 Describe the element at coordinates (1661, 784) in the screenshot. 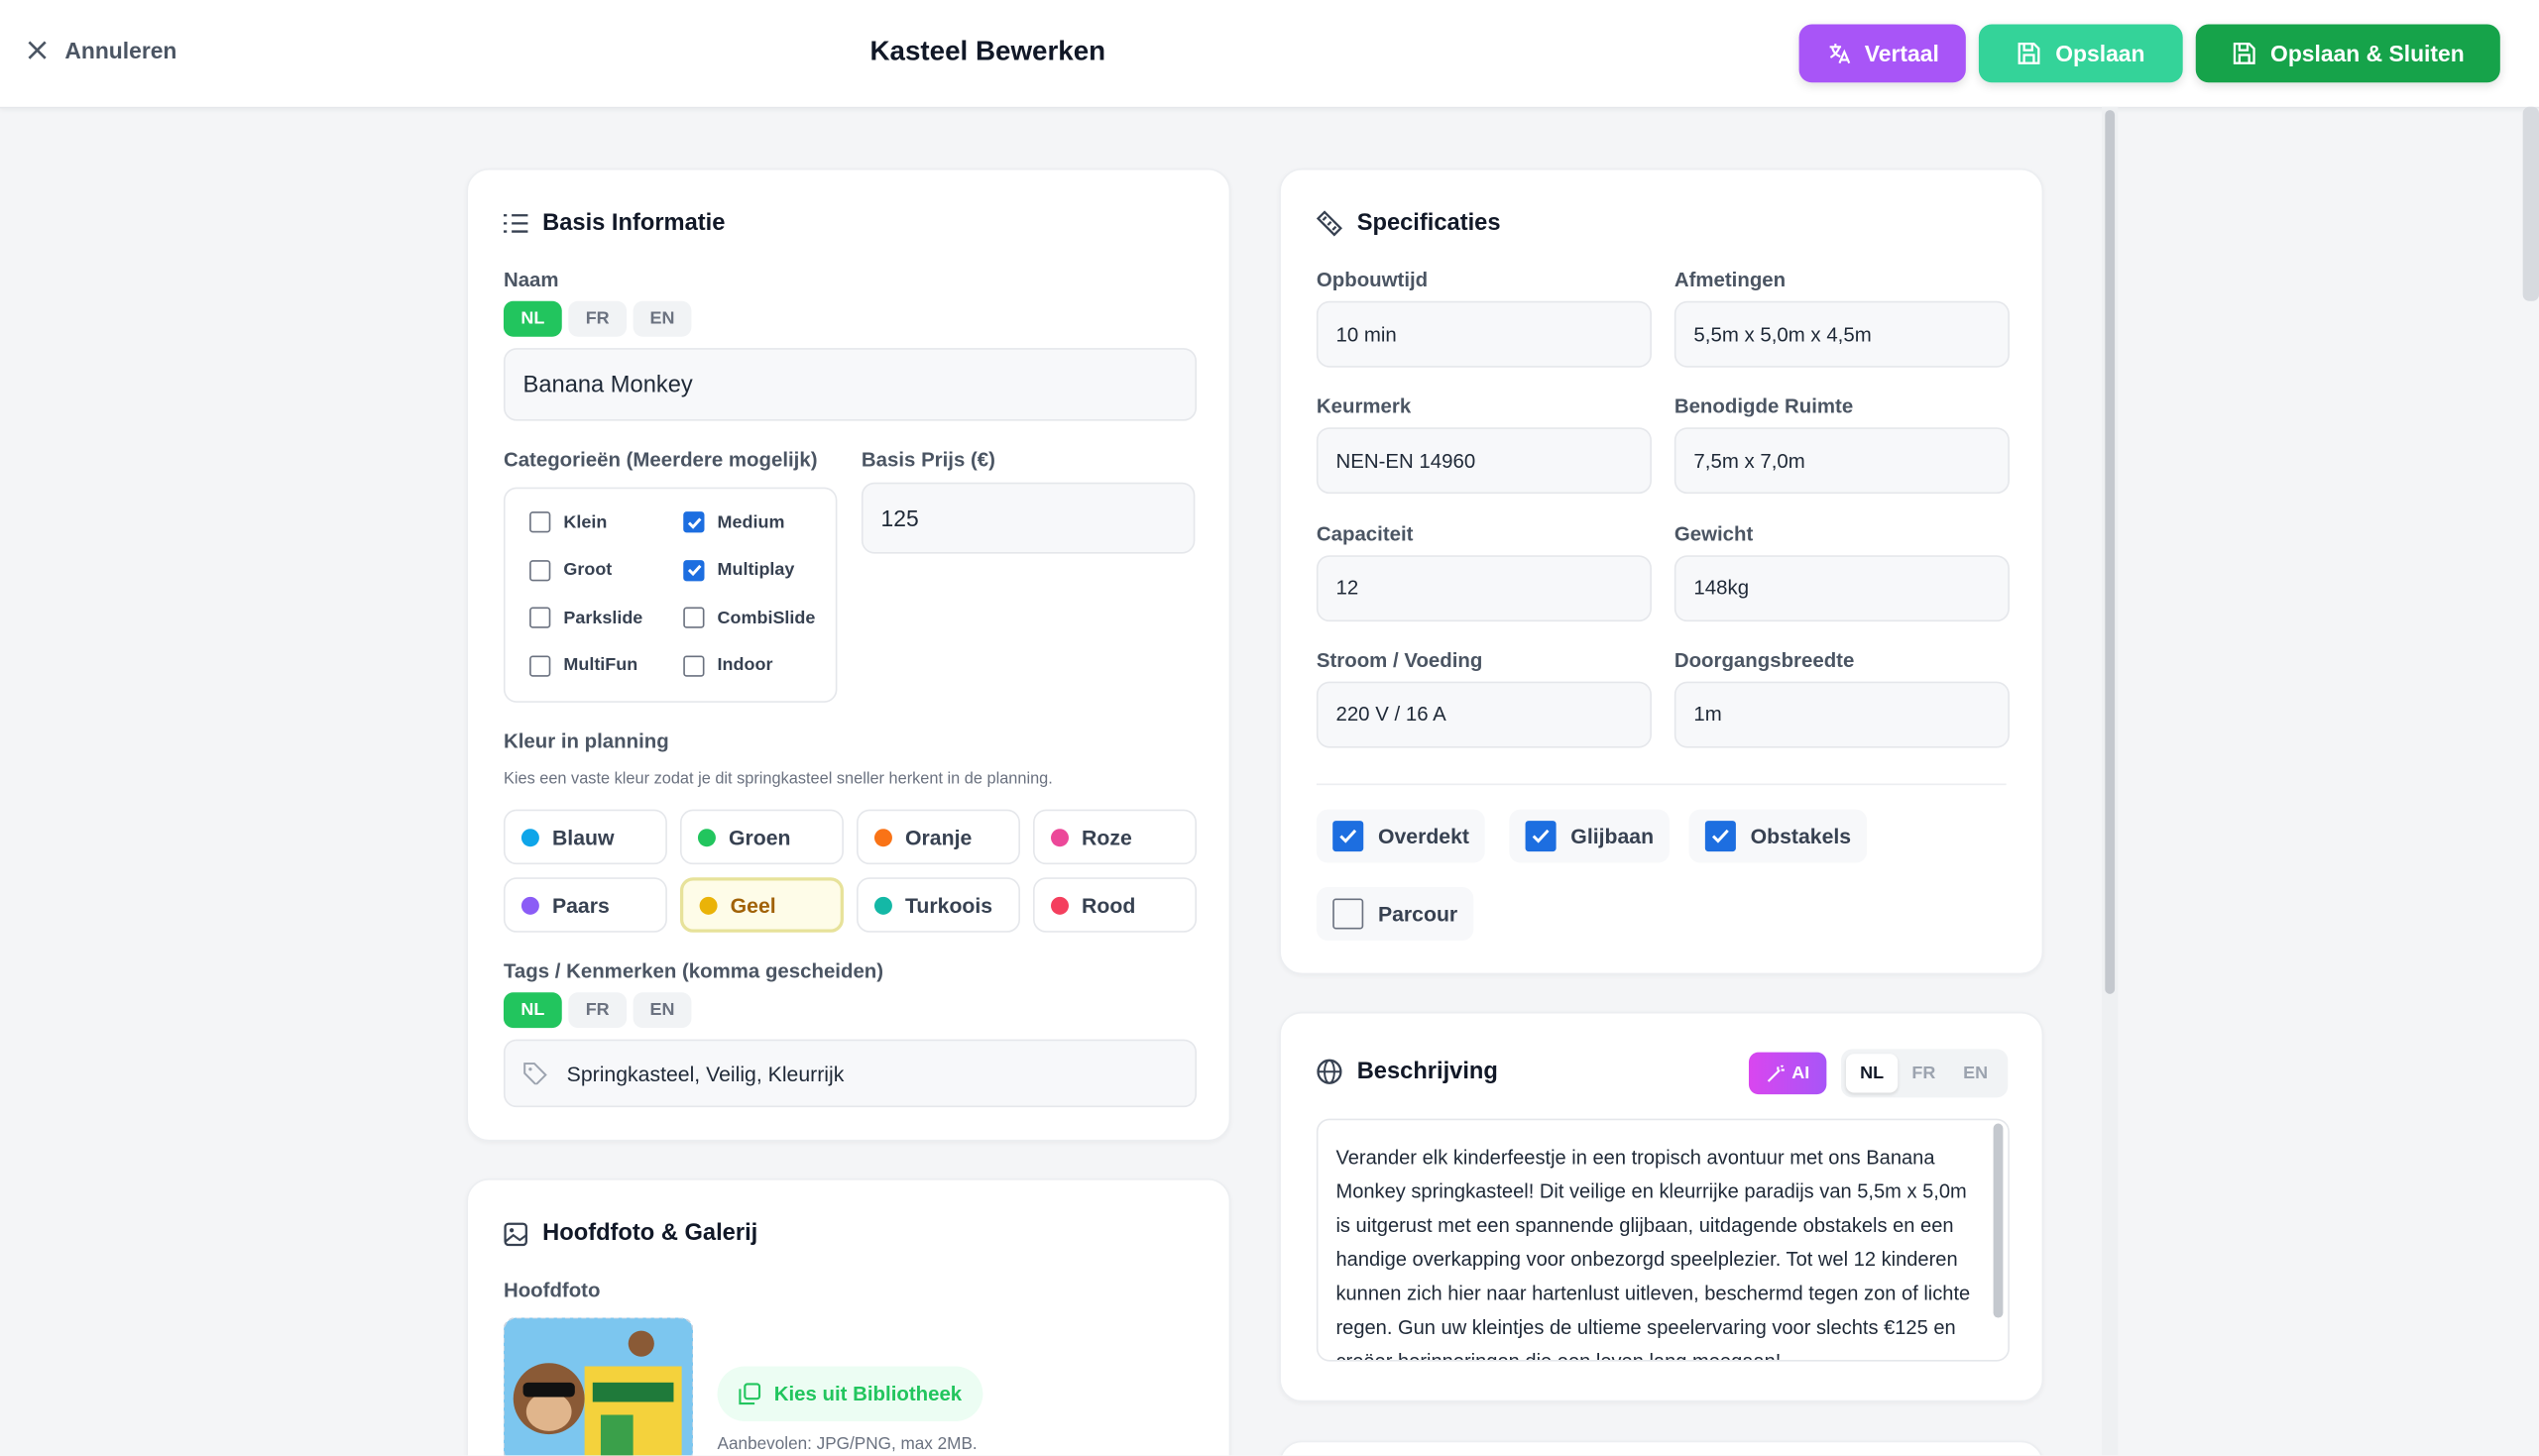

I see `divider` at that location.